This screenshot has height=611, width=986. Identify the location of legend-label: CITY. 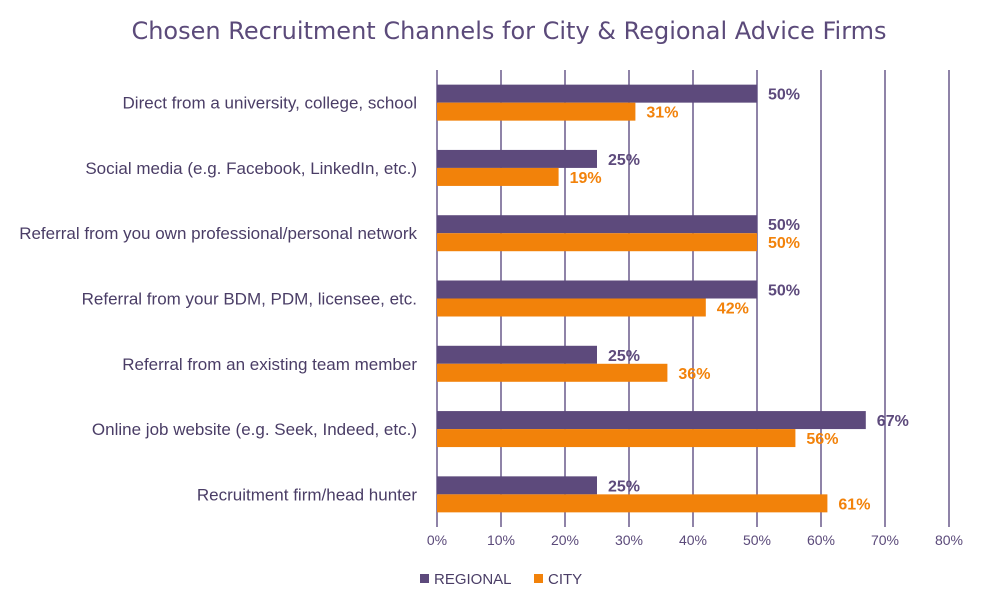
(565, 579).